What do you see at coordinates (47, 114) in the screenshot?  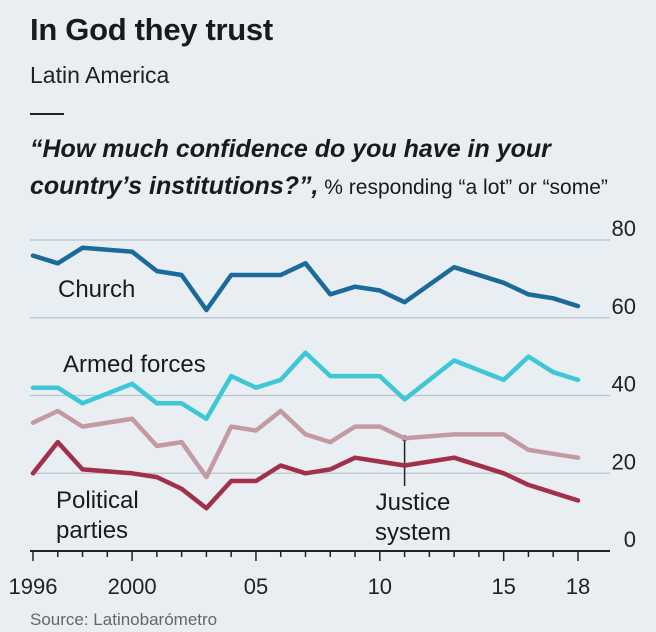 I see `title-rule` at bounding box center [47, 114].